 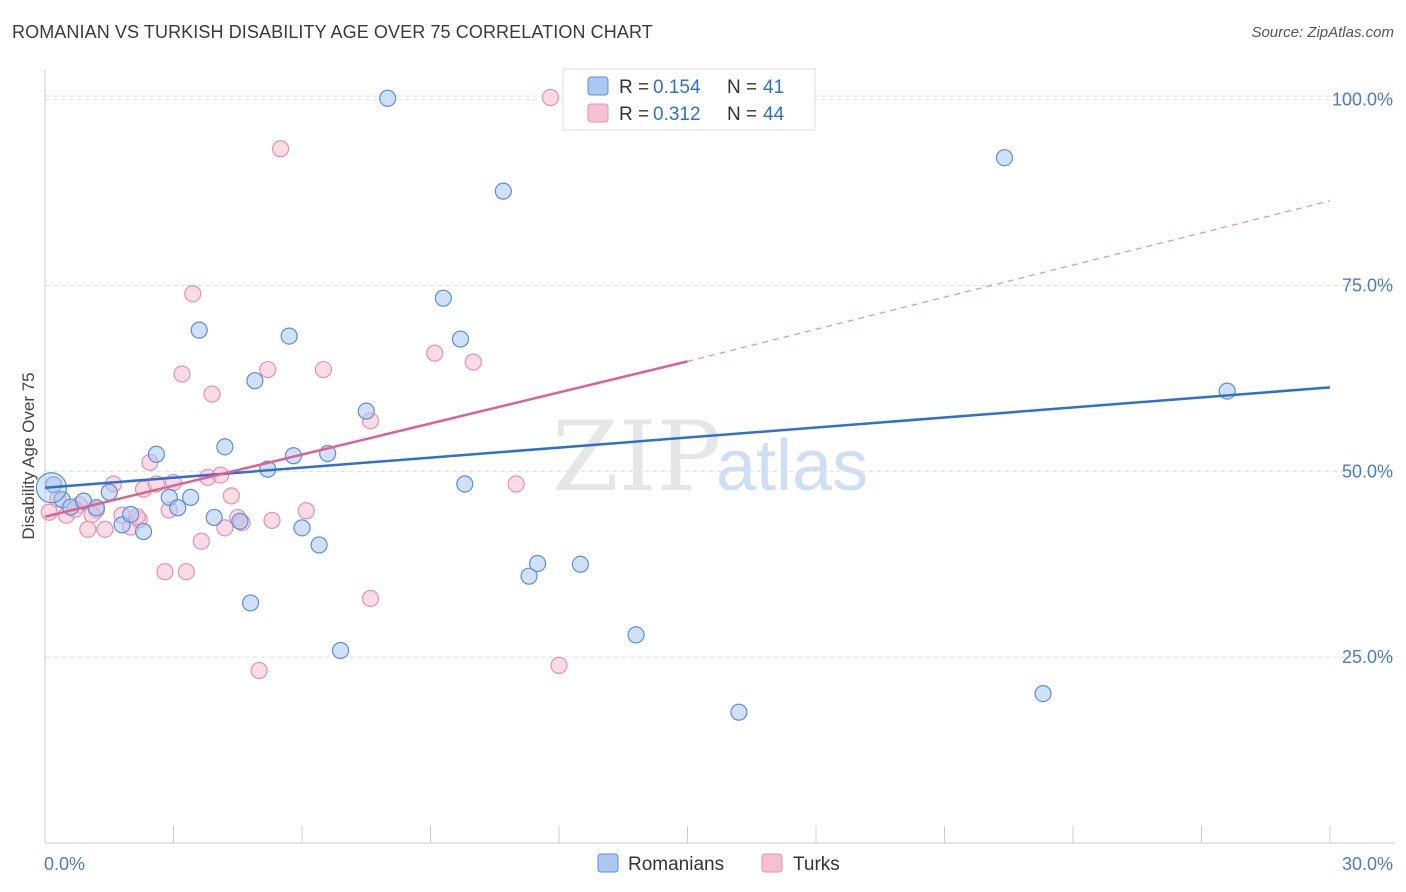 I want to click on source-label: Source: ZipAtlas.com, so click(x=1322, y=32).